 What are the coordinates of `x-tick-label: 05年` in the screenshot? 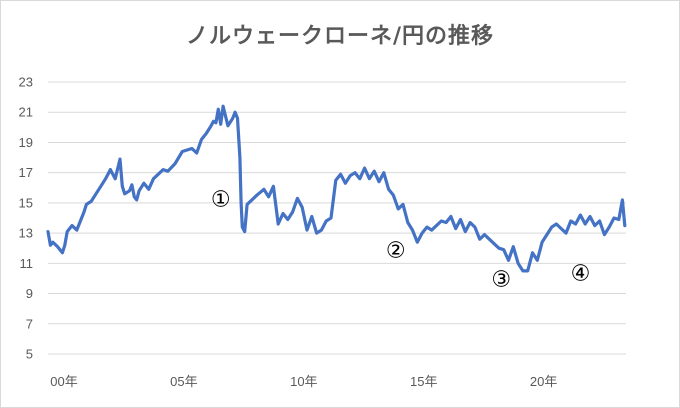 It's located at (183, 381).